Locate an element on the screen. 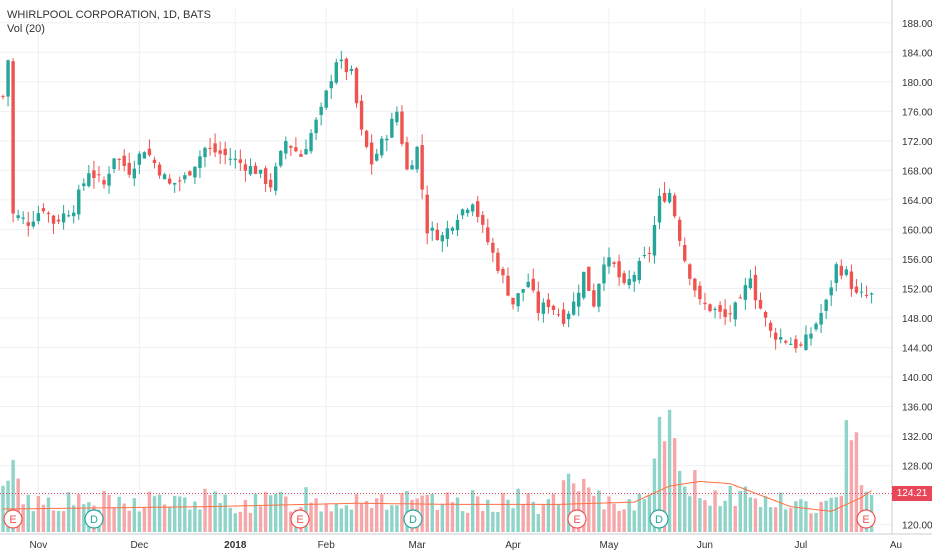 The width and height of the screenshot is (932, 555). volume-ma-path is located at coordinates (437, 496).